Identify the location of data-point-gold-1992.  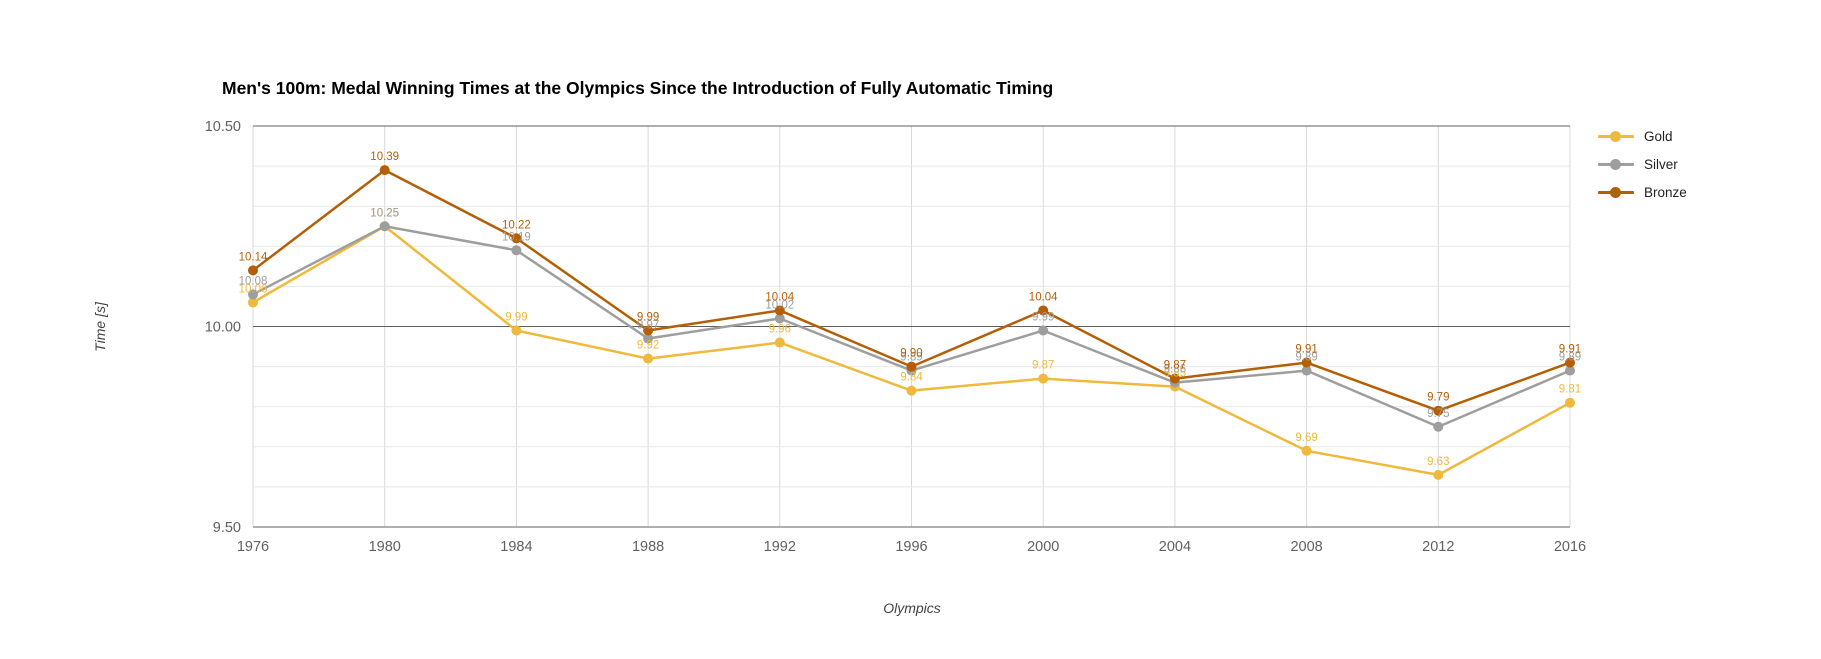
(779, 342).